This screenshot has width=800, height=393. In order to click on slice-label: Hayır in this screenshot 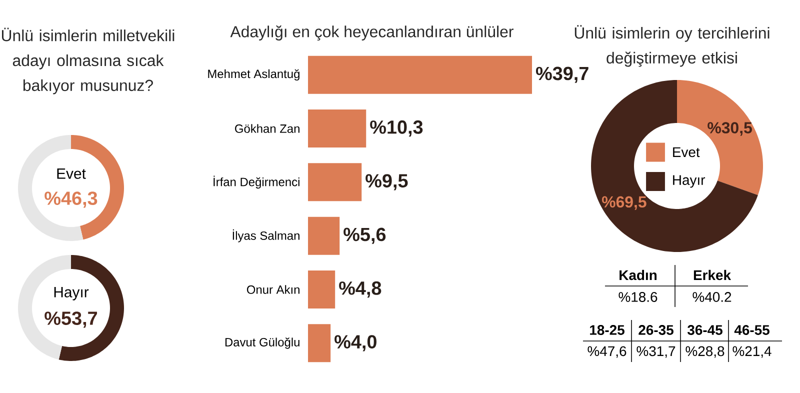, I will do `click(71, 293)`.